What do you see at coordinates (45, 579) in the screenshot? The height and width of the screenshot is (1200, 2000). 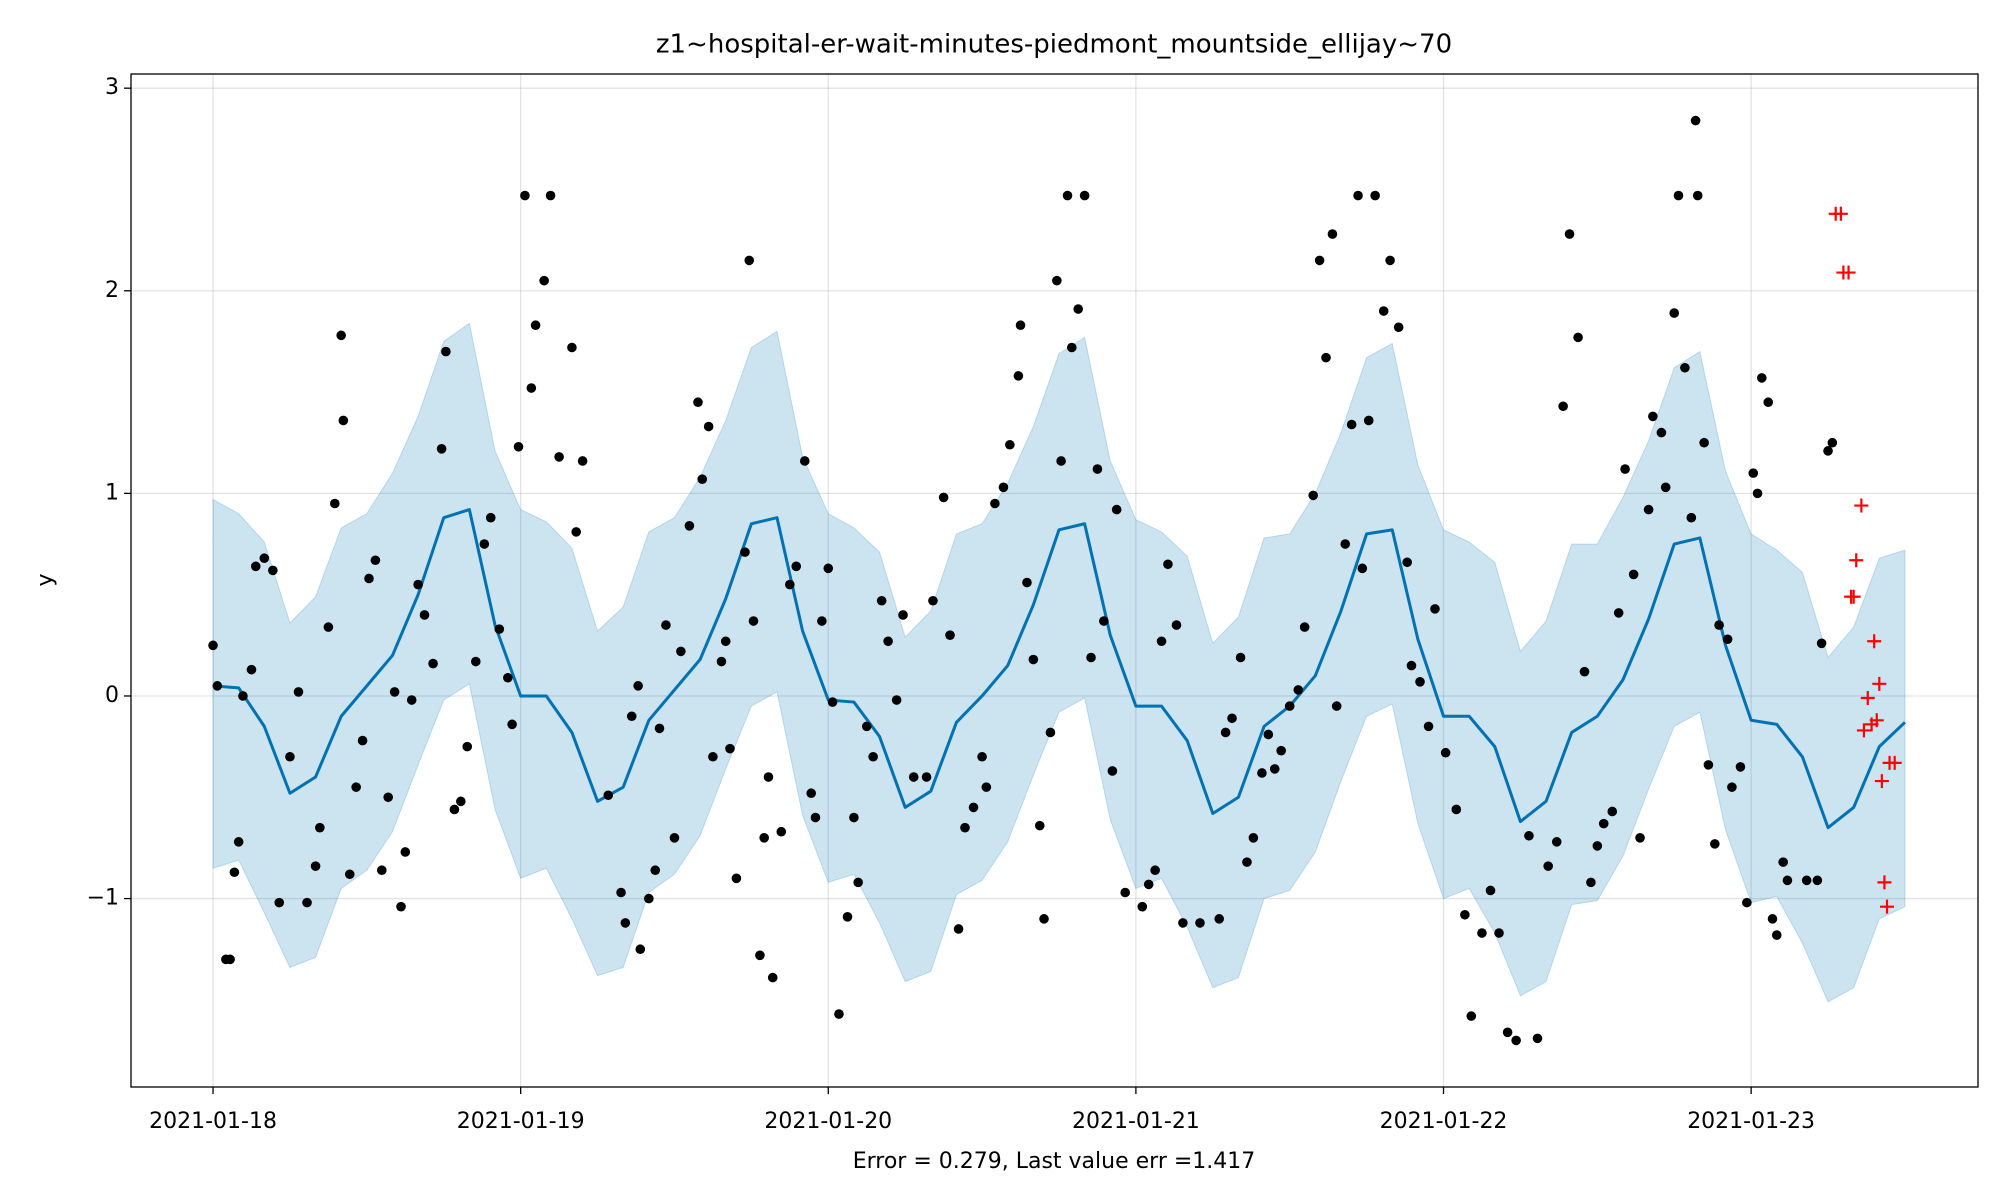 I see `y-axis-label: y` at bounding box center [45, 579].